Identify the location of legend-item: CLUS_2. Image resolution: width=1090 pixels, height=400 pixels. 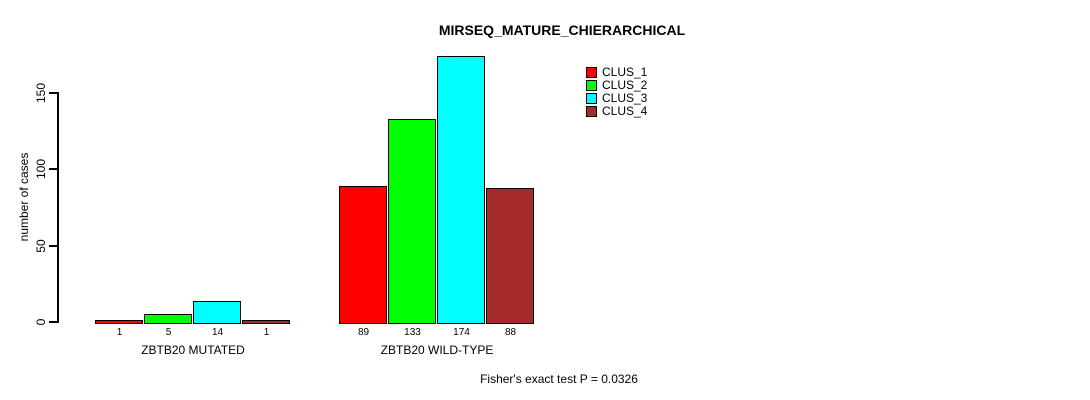
(616, 85).